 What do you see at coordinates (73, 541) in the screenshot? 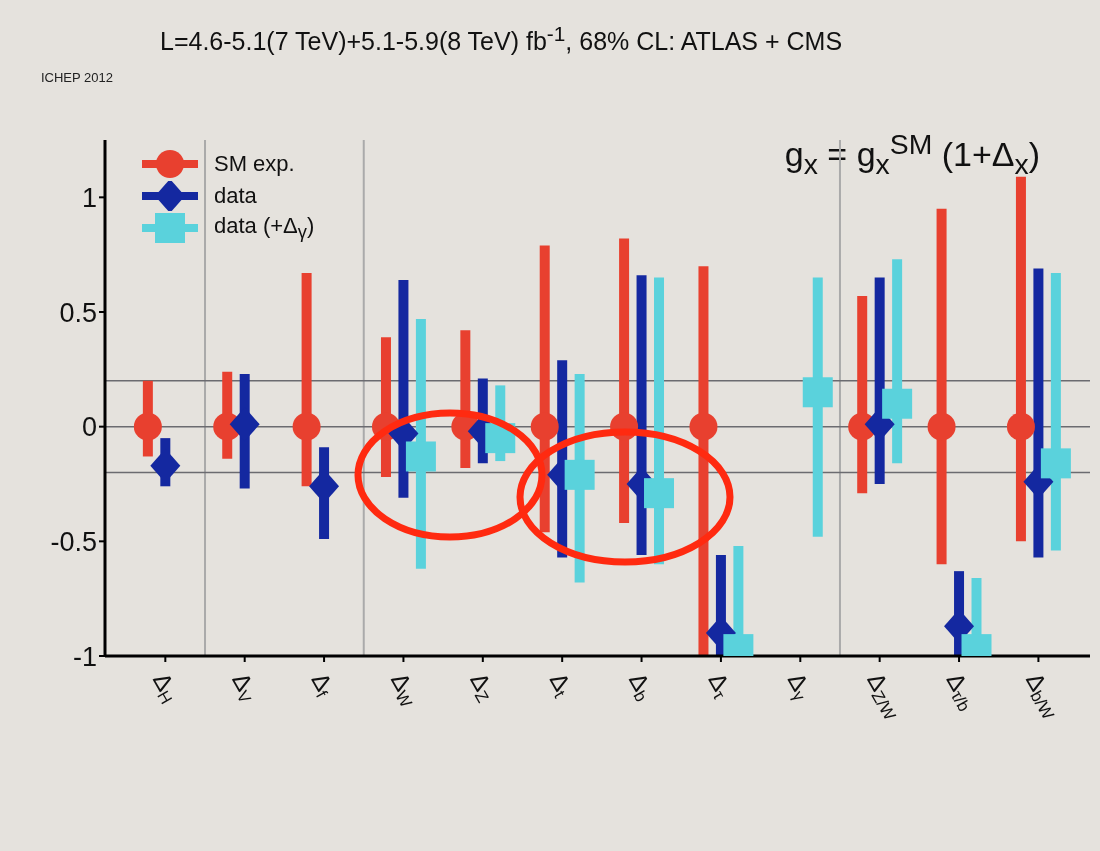
I see `y-tick-label: -0.5` at bounding box center [73, 541].